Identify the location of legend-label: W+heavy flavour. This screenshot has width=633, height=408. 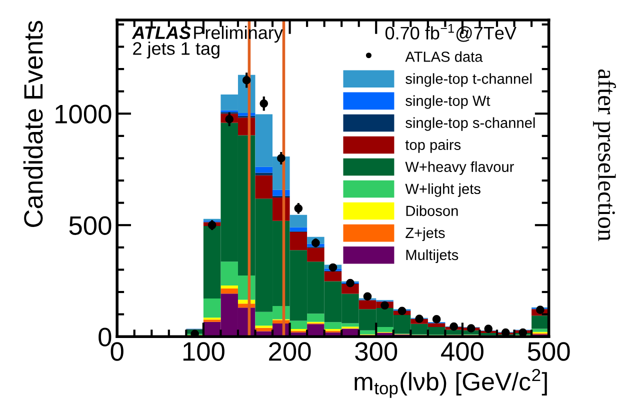
(459, 168).